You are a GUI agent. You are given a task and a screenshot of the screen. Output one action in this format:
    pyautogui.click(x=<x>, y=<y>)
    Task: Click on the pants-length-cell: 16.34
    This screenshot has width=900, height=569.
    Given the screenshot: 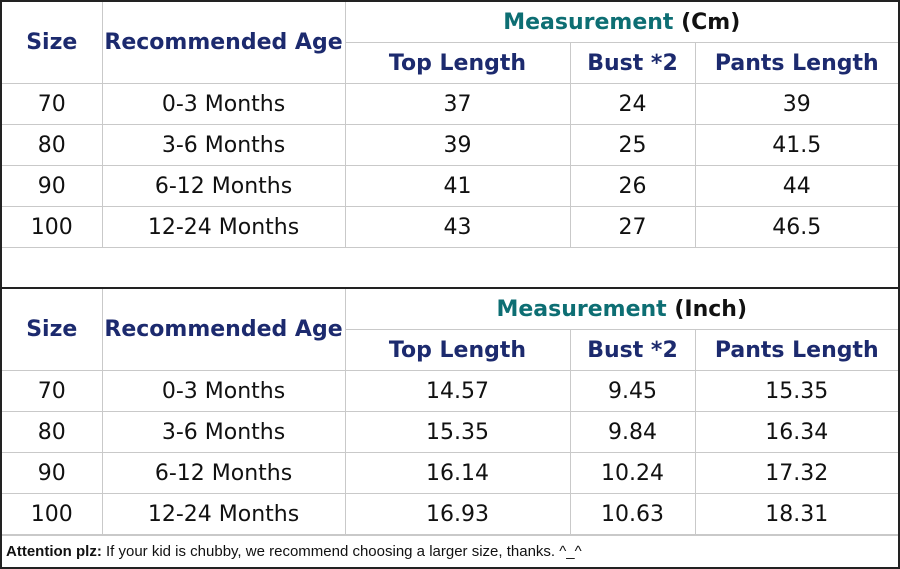 What is the action you would take?
    pyautogui.click(x=796, y=432)
    